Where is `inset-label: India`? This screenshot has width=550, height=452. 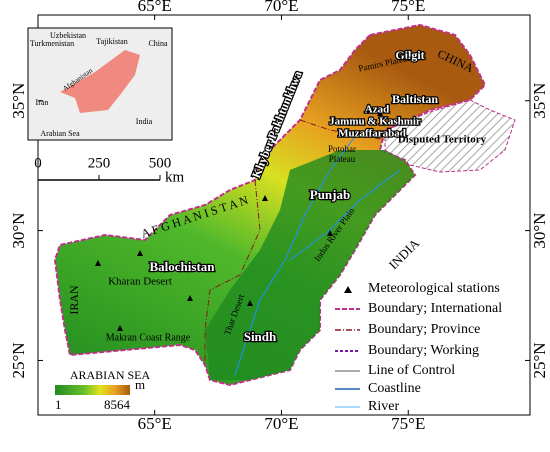
inset-label: India is located at coordinates (144, 121).